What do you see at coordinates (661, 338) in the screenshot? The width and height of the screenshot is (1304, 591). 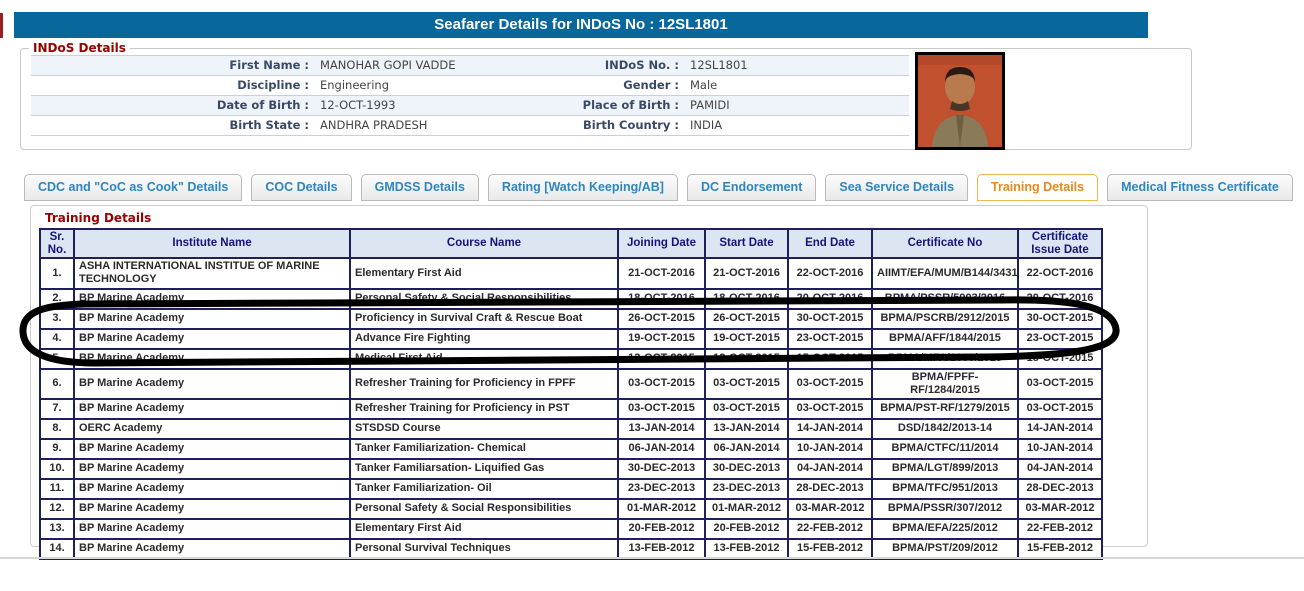 I see `cell-joining-date: 19-OCT-2015` at bounding box center [661, 338].